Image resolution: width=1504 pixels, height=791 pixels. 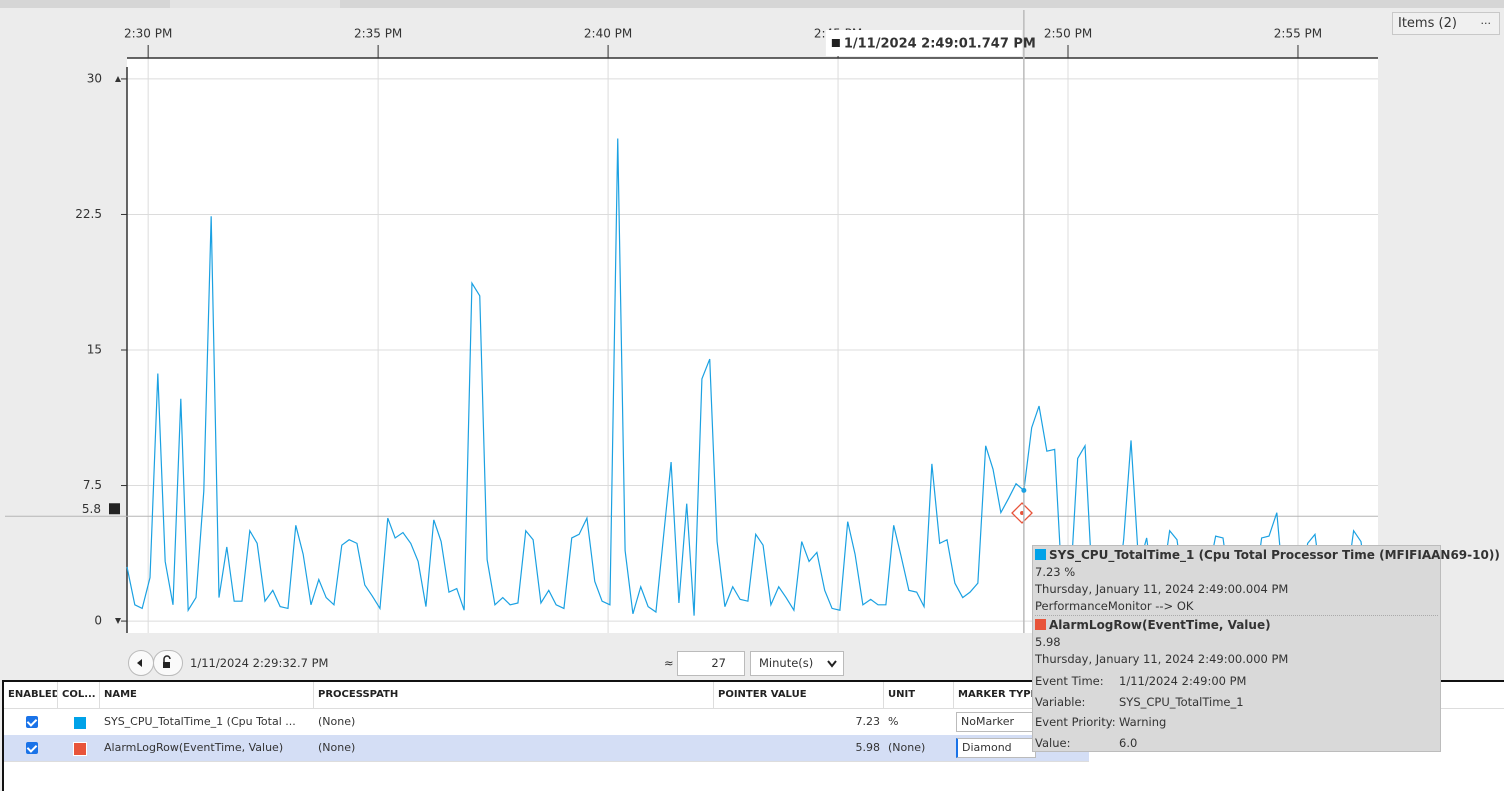 What do you see at coordinates (1055, 572) in the screenshot?
I see `tooltip-series-value: 7.23 %` at bounding box center [1055, 572].